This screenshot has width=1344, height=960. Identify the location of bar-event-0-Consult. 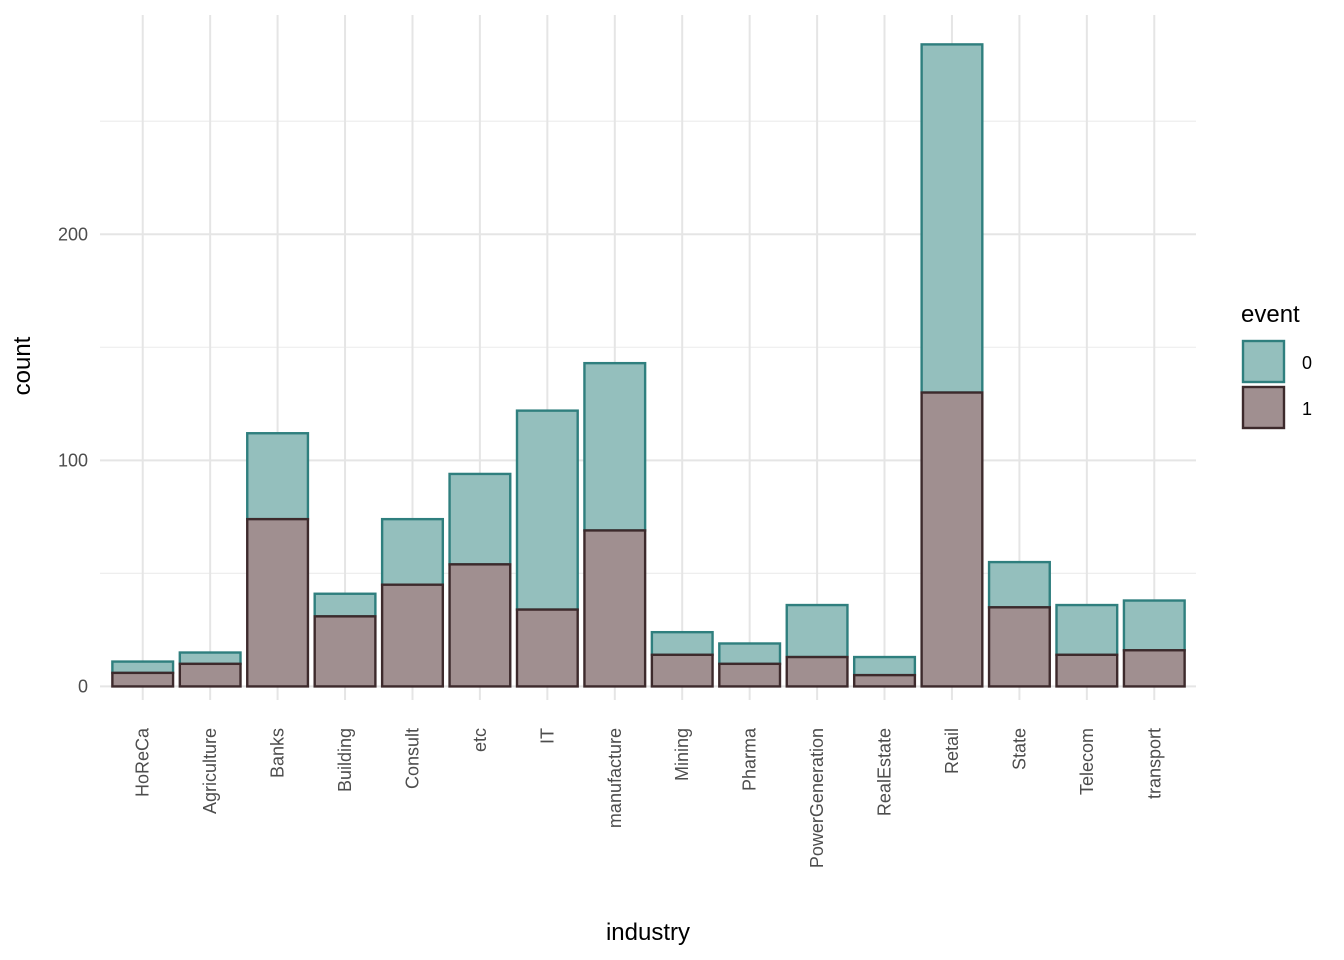
(412, 551).